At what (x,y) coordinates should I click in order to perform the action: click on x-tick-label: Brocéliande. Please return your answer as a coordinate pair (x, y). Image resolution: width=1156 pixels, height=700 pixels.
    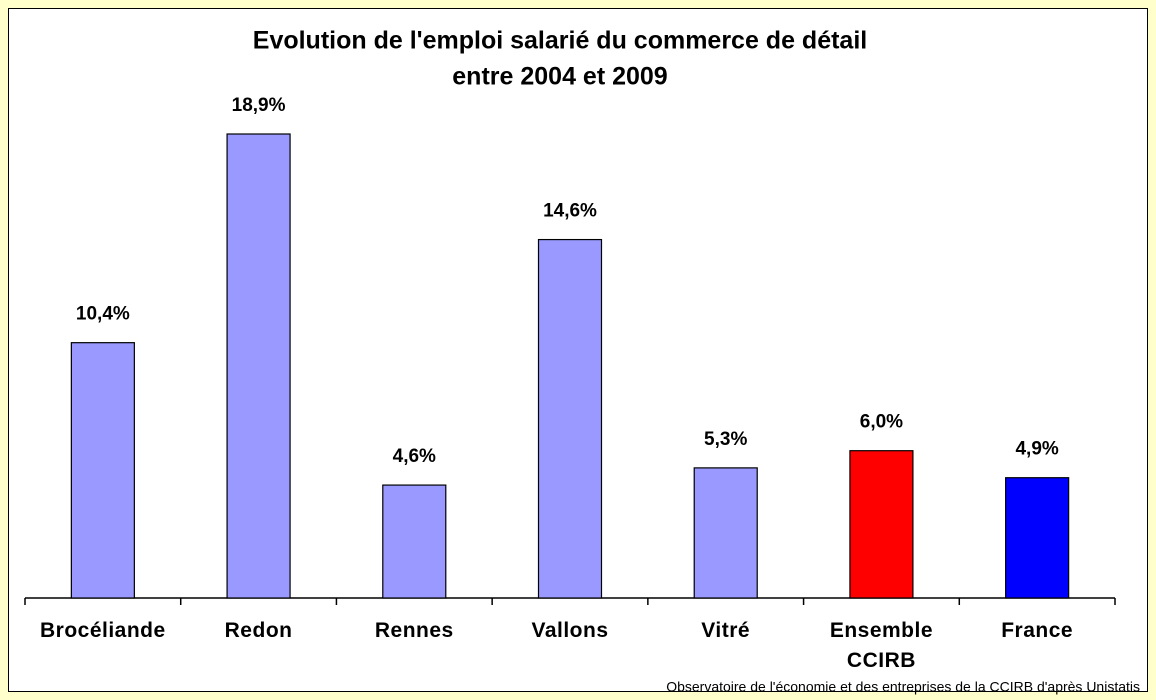
    Looking at the image, I should click on (102, 630).